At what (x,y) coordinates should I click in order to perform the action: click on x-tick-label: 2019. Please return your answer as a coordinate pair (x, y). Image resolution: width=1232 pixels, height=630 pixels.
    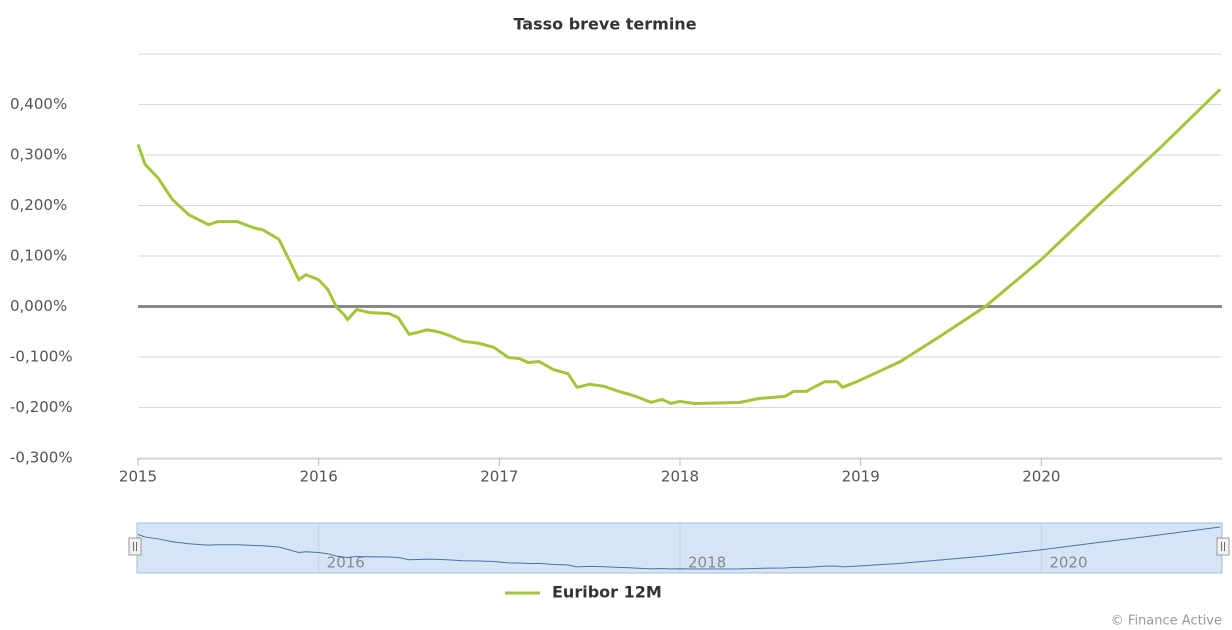
    Looking at the image, I should click on (861, 477).